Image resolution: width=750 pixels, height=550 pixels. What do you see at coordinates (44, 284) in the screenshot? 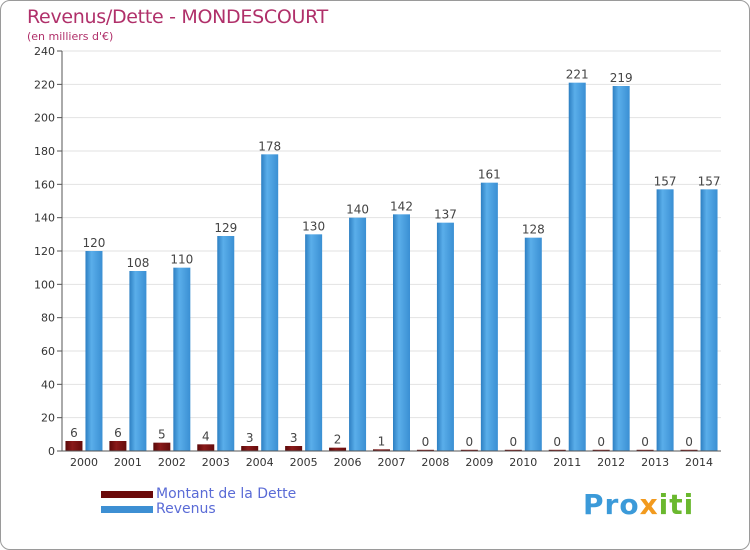
I see `y-tick-label: 100` at bounding box center [44, 284].